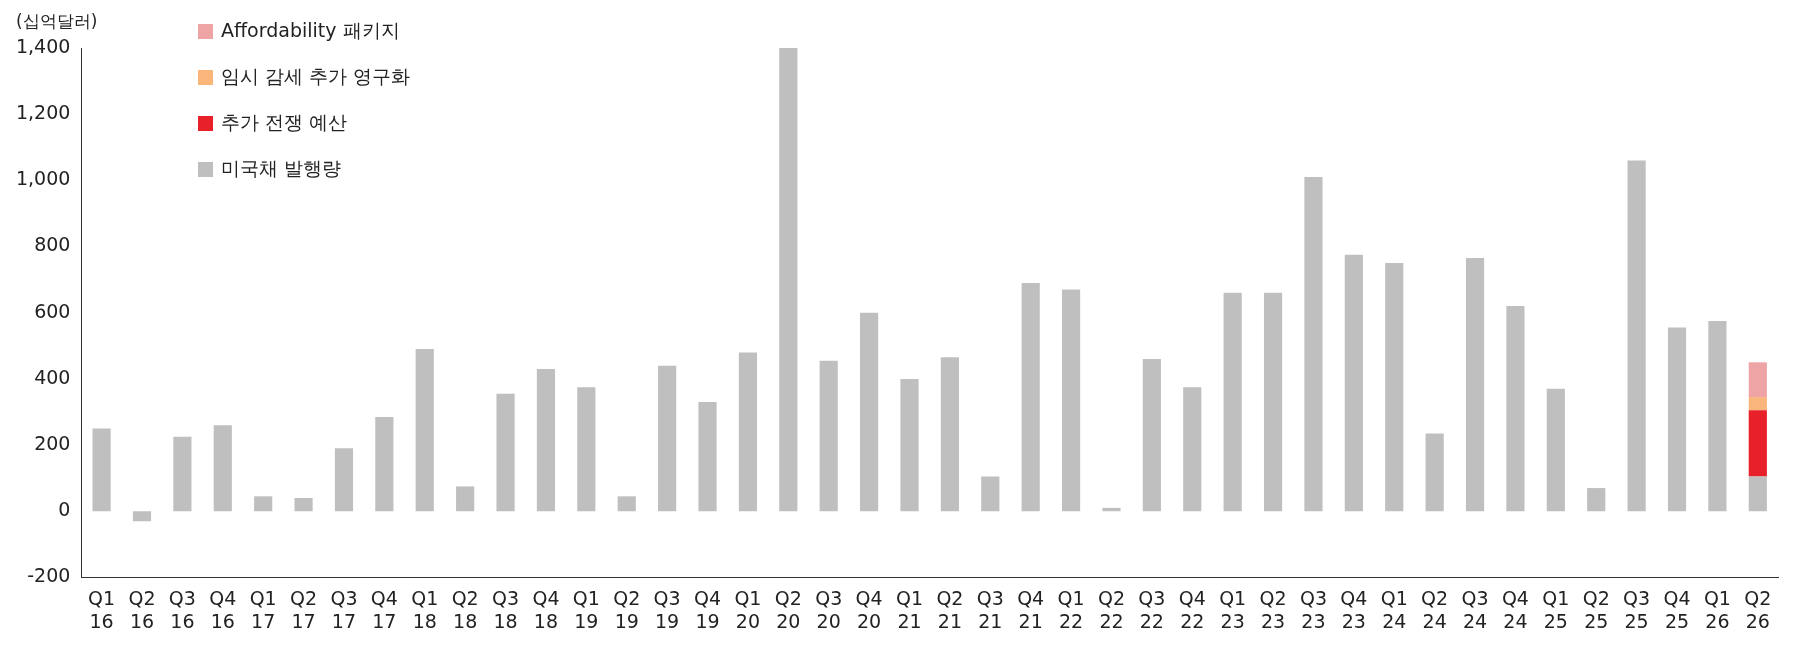  I want to click on x-tick-label: Q2 24, so click(1435, 609).